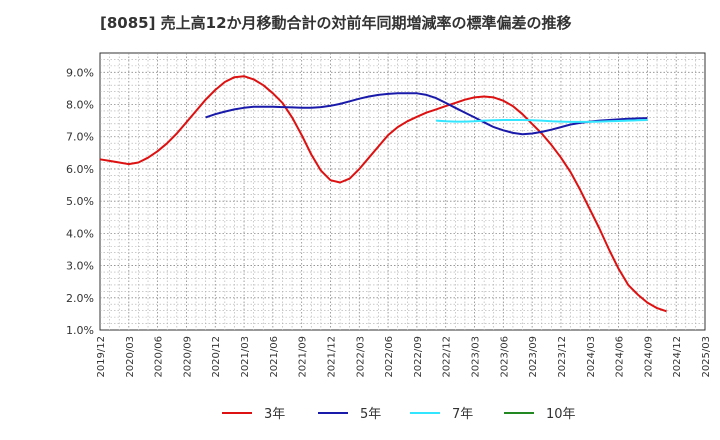 The width and height of the screenshot is (720, 440). What do you see at coordinates (476, 357) in the screenshot?
I see `x-tick-label: 2023/03` at bounding box center [476, 357].